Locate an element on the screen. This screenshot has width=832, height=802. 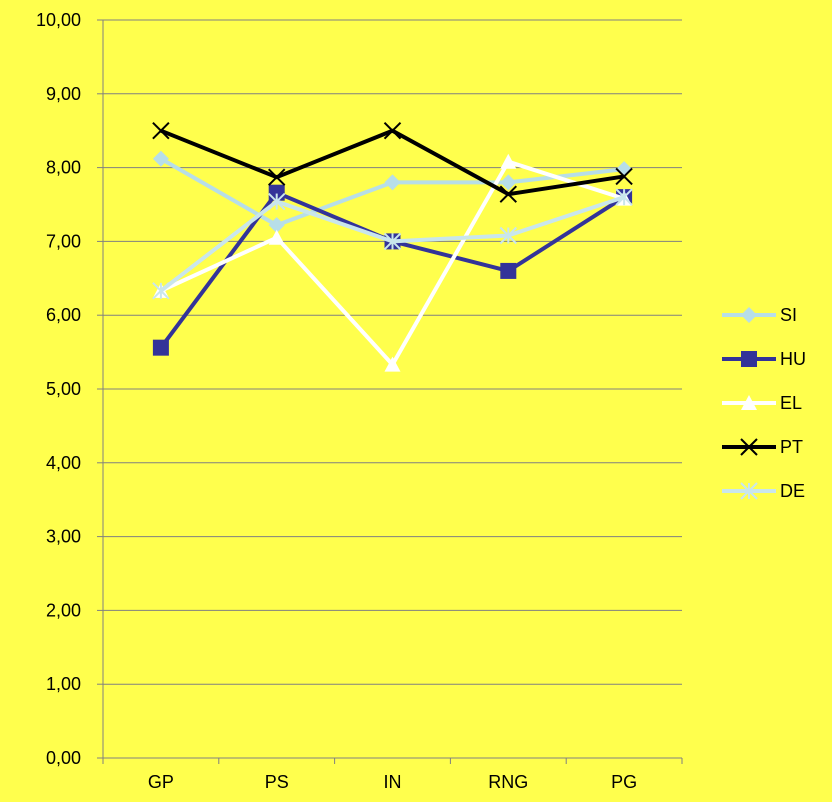
y-tick-label: 3,00 is located at coordinates (63, 537).